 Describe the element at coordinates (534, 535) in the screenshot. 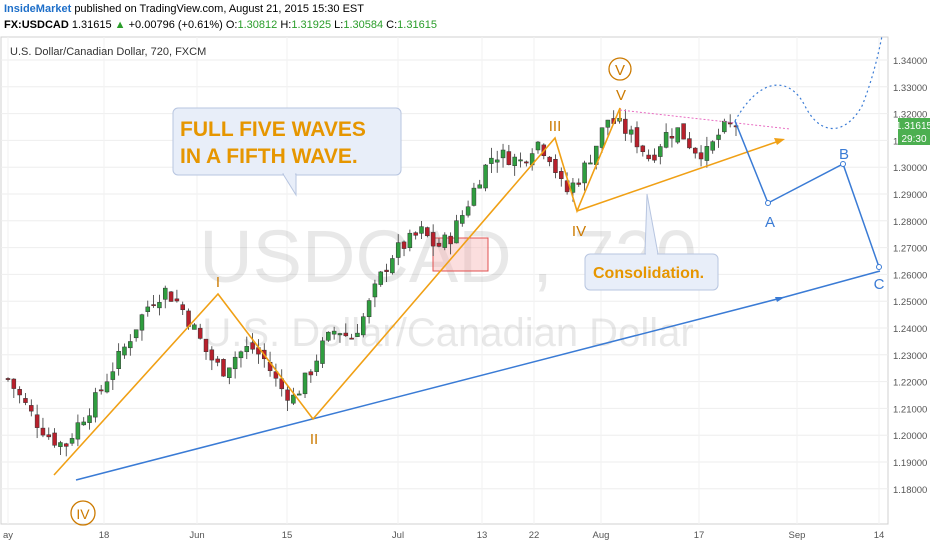

I see `x-tick-label: 22` at that location.